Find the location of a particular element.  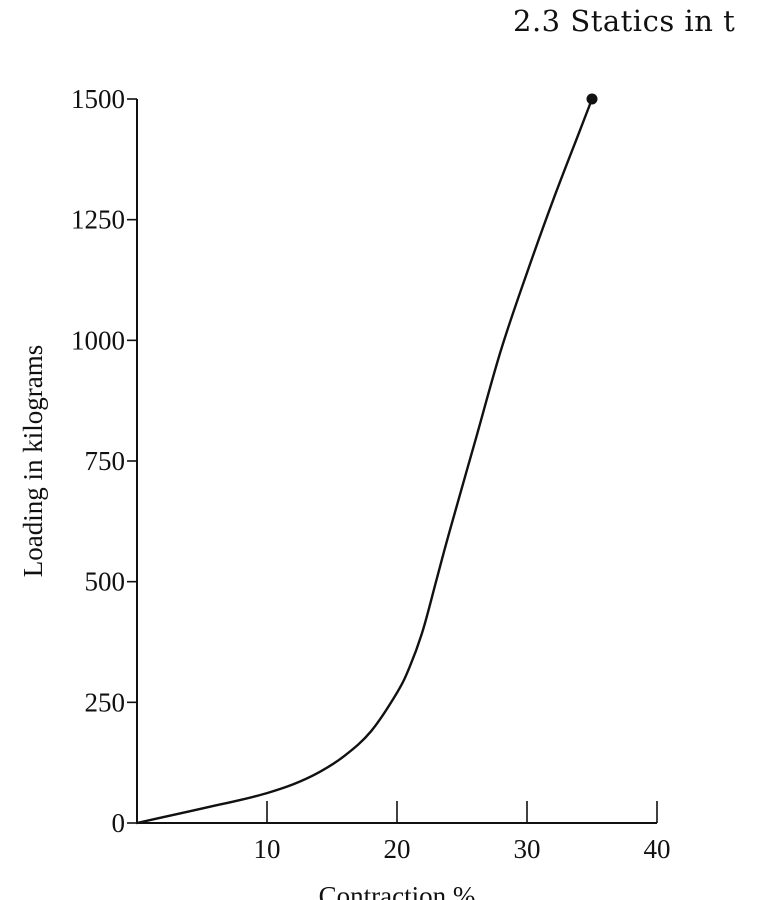

y-tick-label: 250 is located at coordinates (105, 702).